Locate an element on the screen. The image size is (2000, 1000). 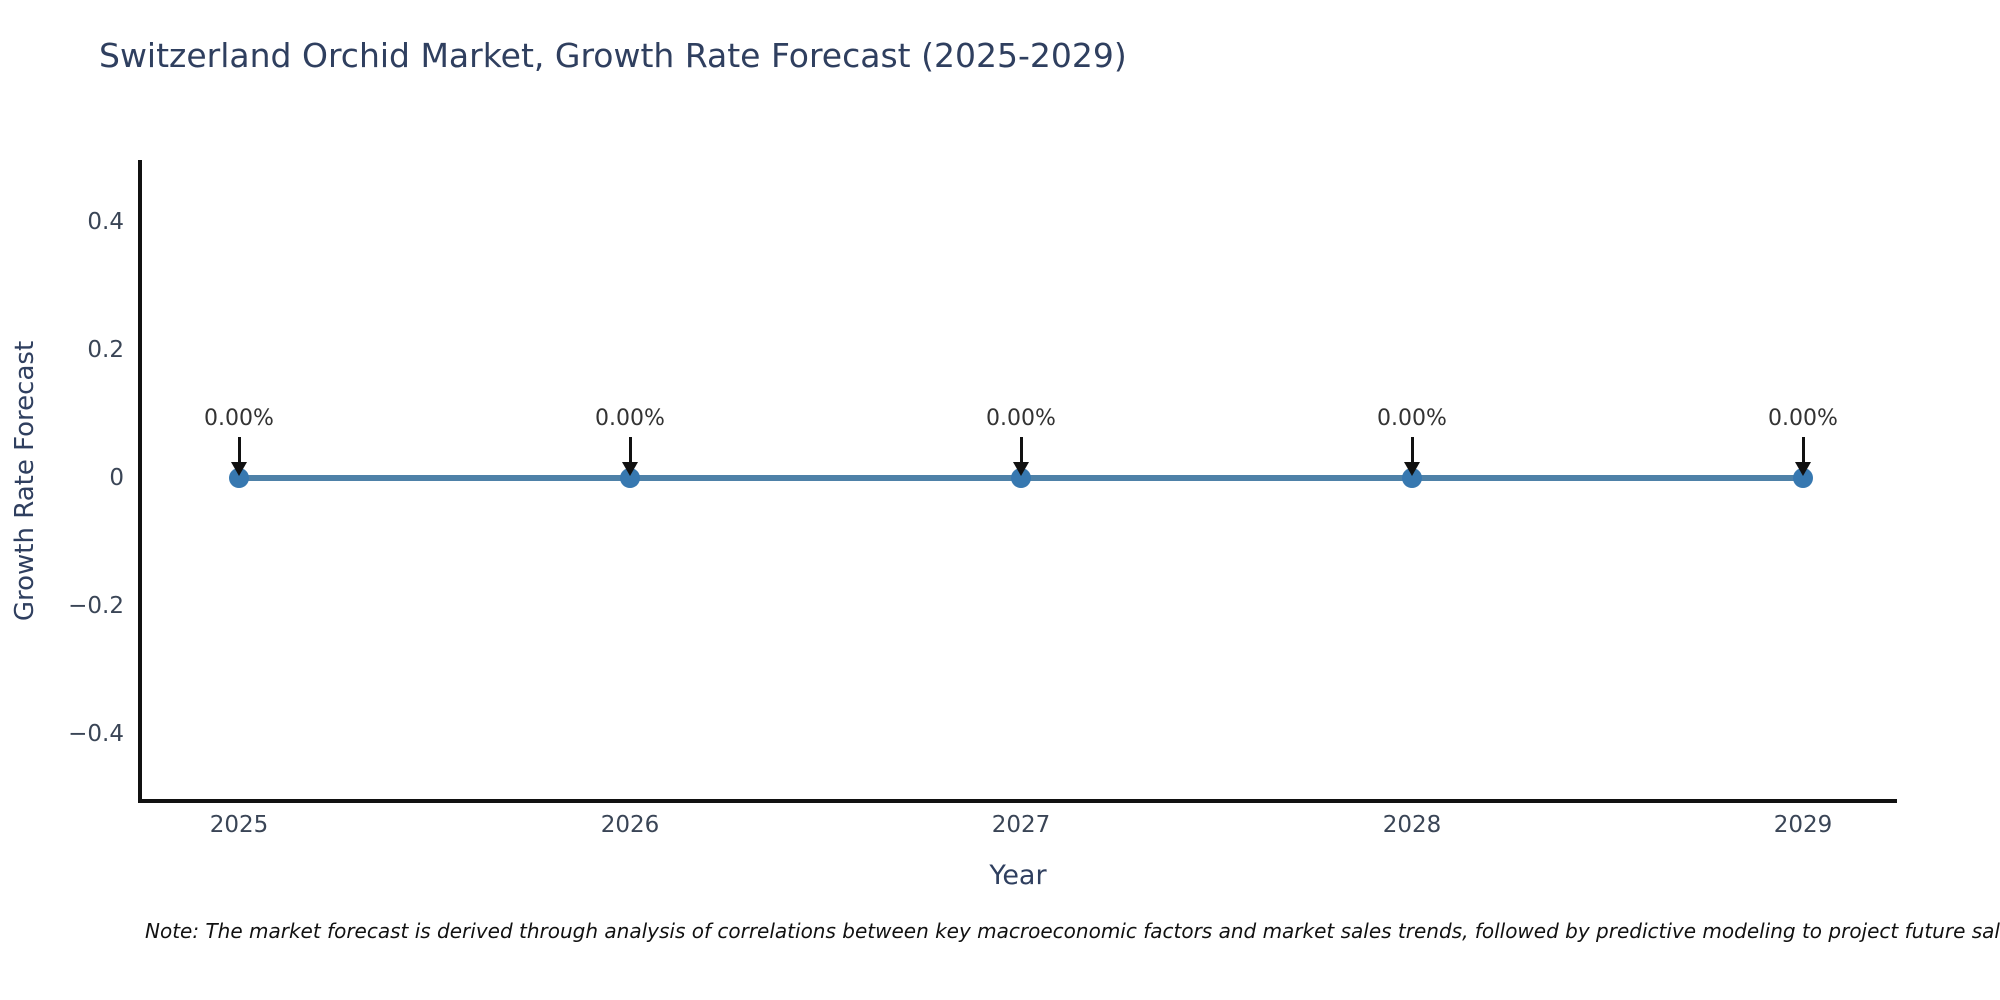
x-tick-label: 2028 is located at coordinates (1412, 825).